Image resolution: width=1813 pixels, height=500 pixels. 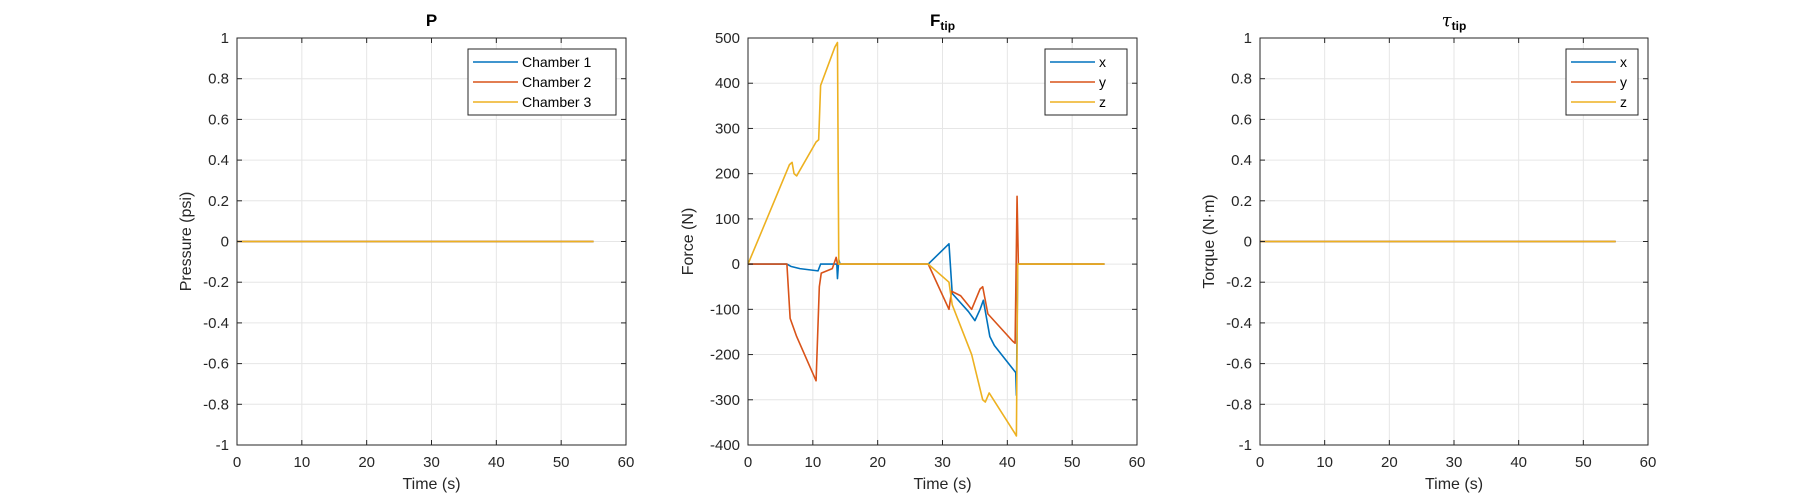 What do you see at coordinates (926, 319) in the screenshot?
I see `series-line-x` at bounding box center [926, 319].